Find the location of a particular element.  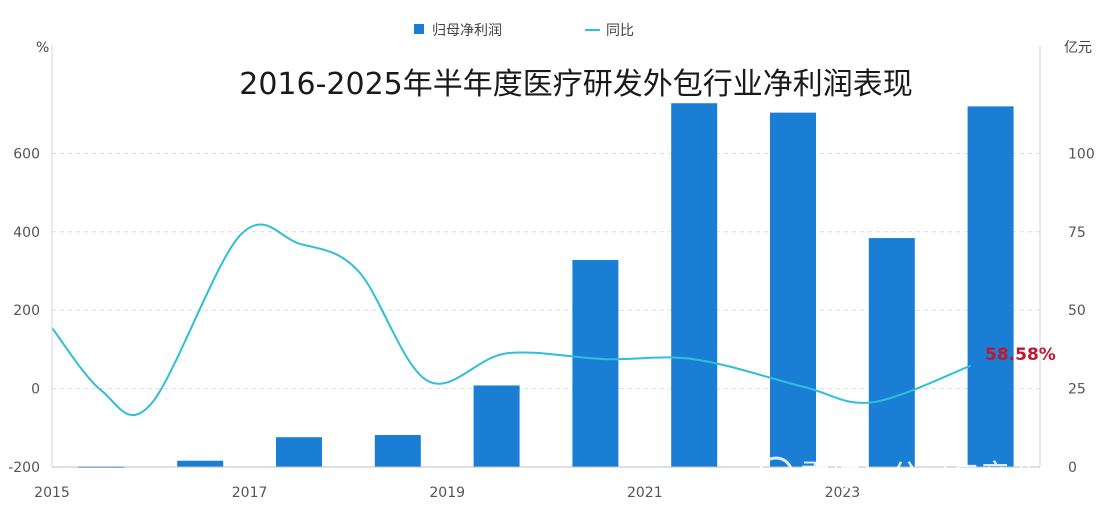

bar-2024 is located at coordinates (891, 352).